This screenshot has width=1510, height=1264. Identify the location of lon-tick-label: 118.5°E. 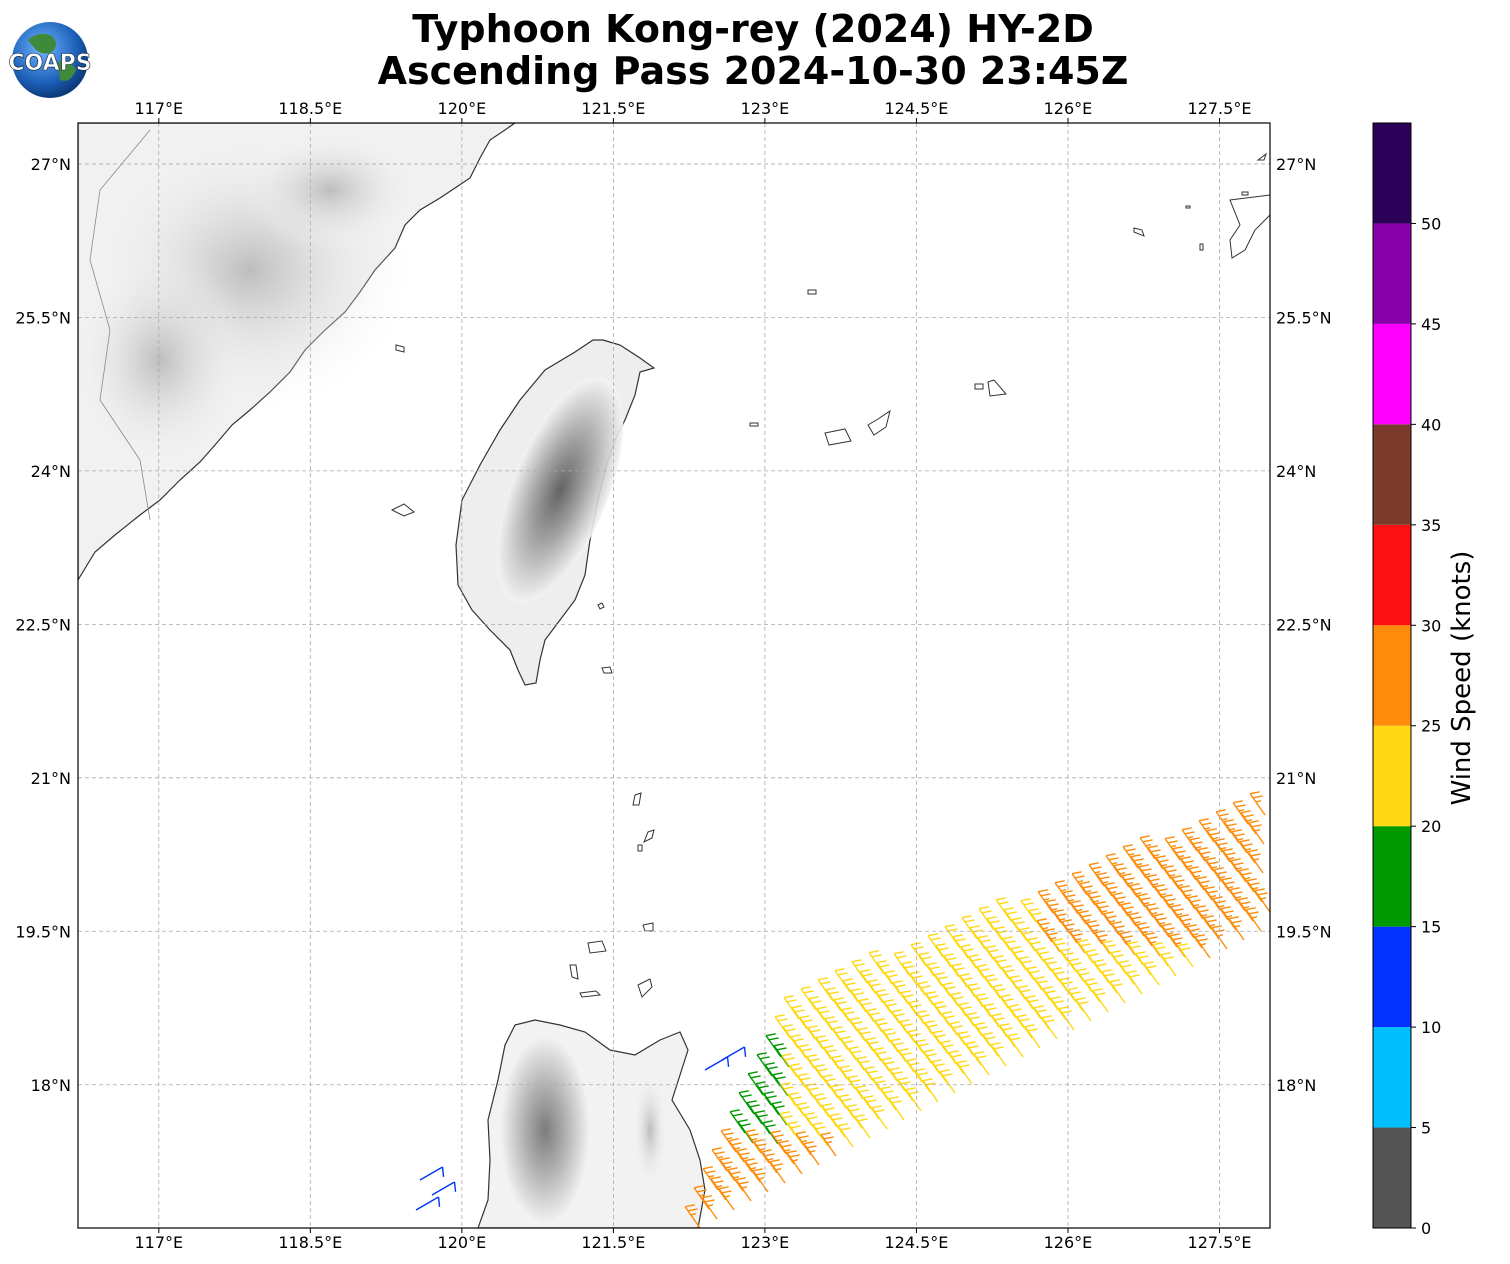
(310, 108).